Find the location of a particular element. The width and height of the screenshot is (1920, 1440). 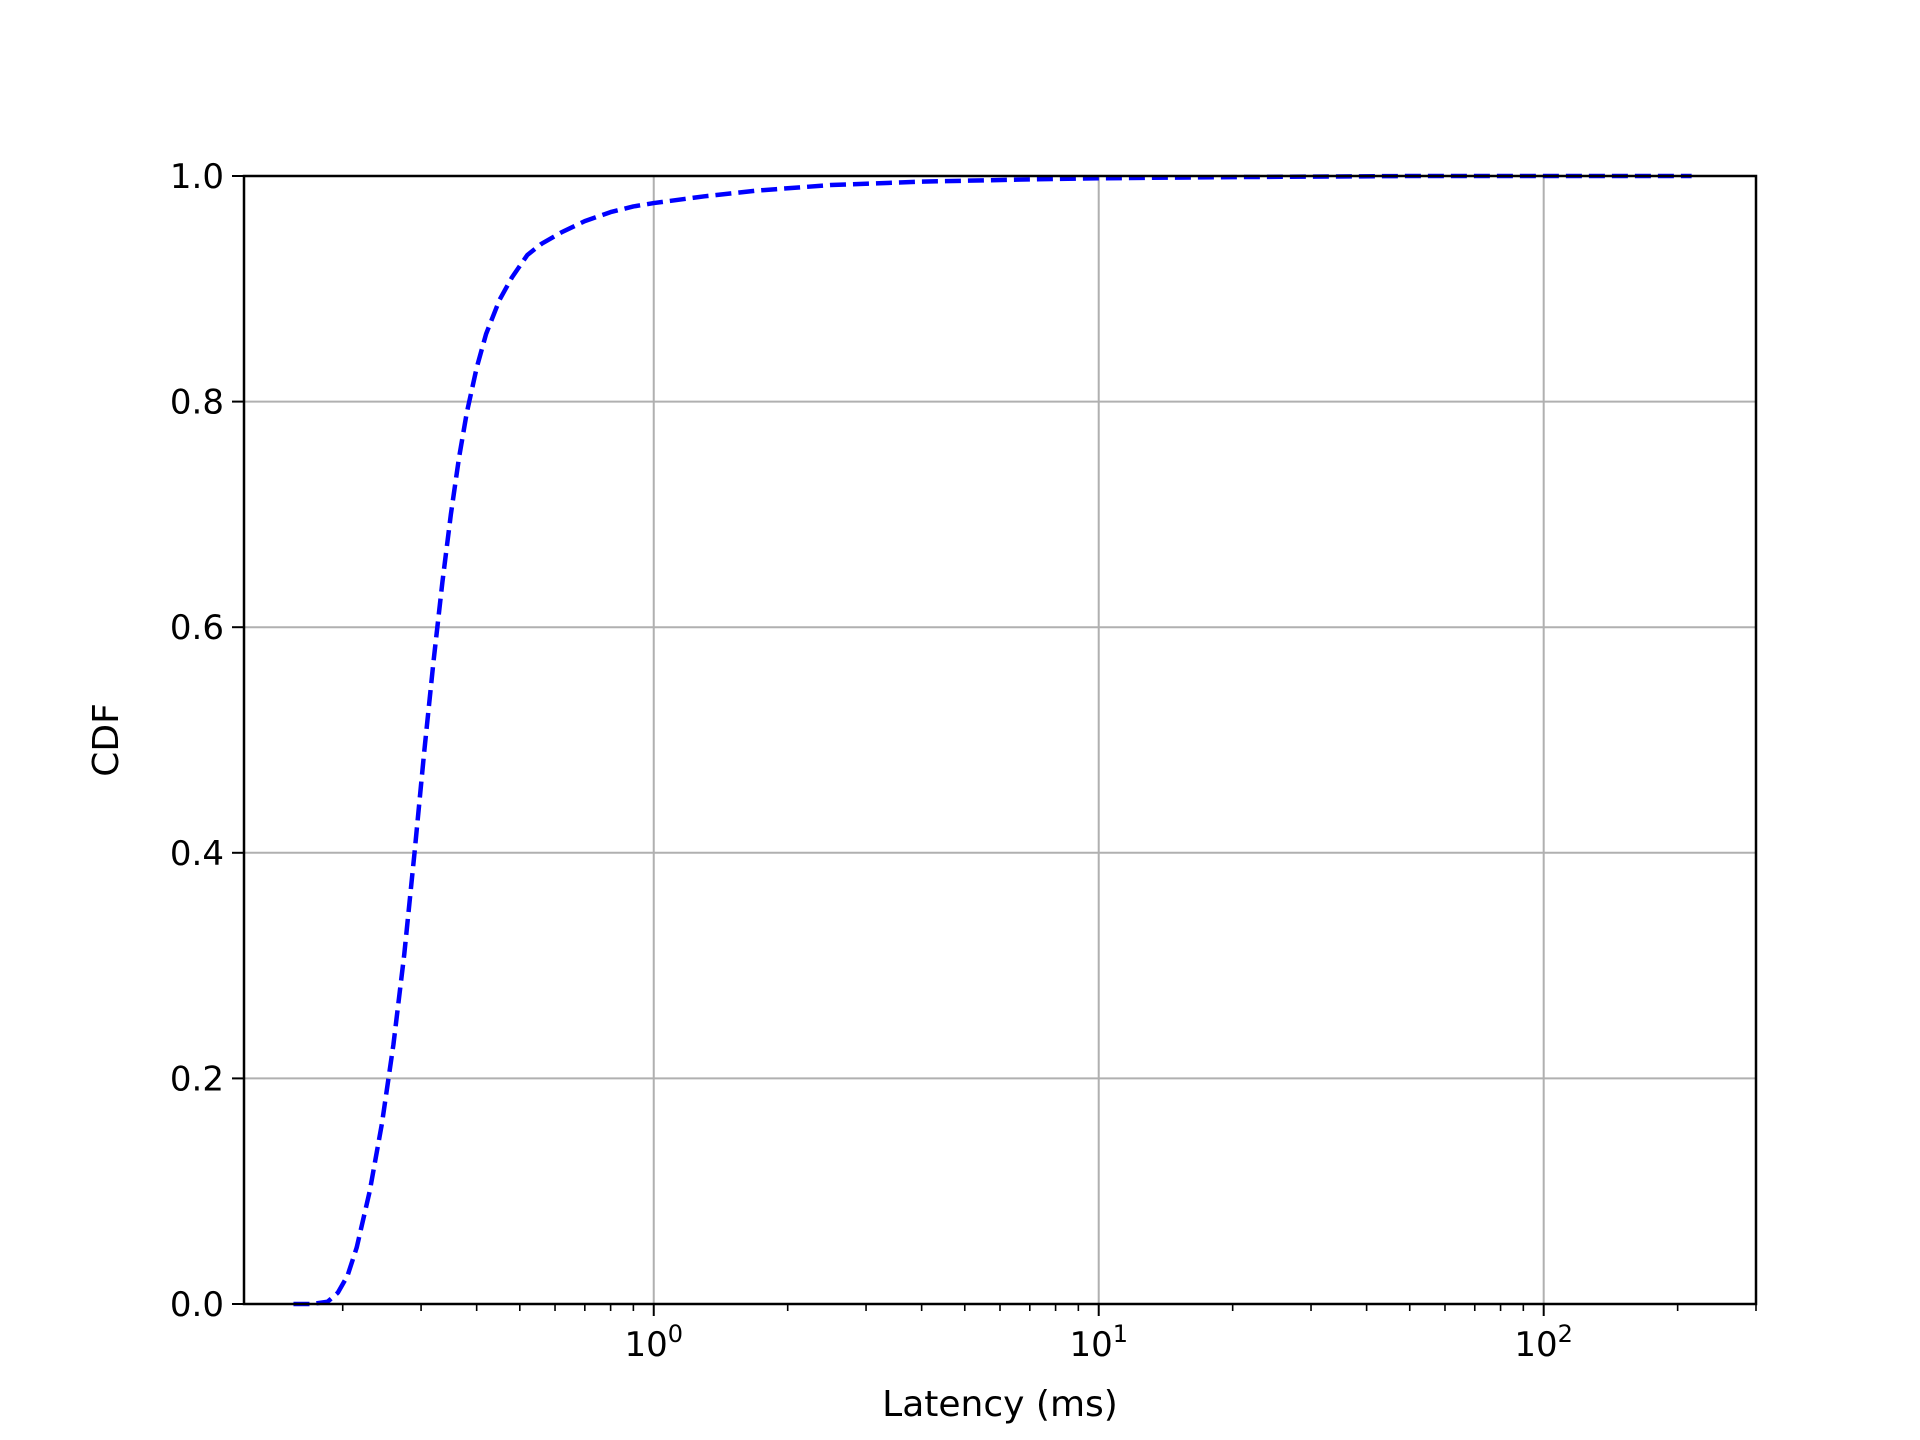

y-tick-label: 0.8 is located at coordinates (197, 403).